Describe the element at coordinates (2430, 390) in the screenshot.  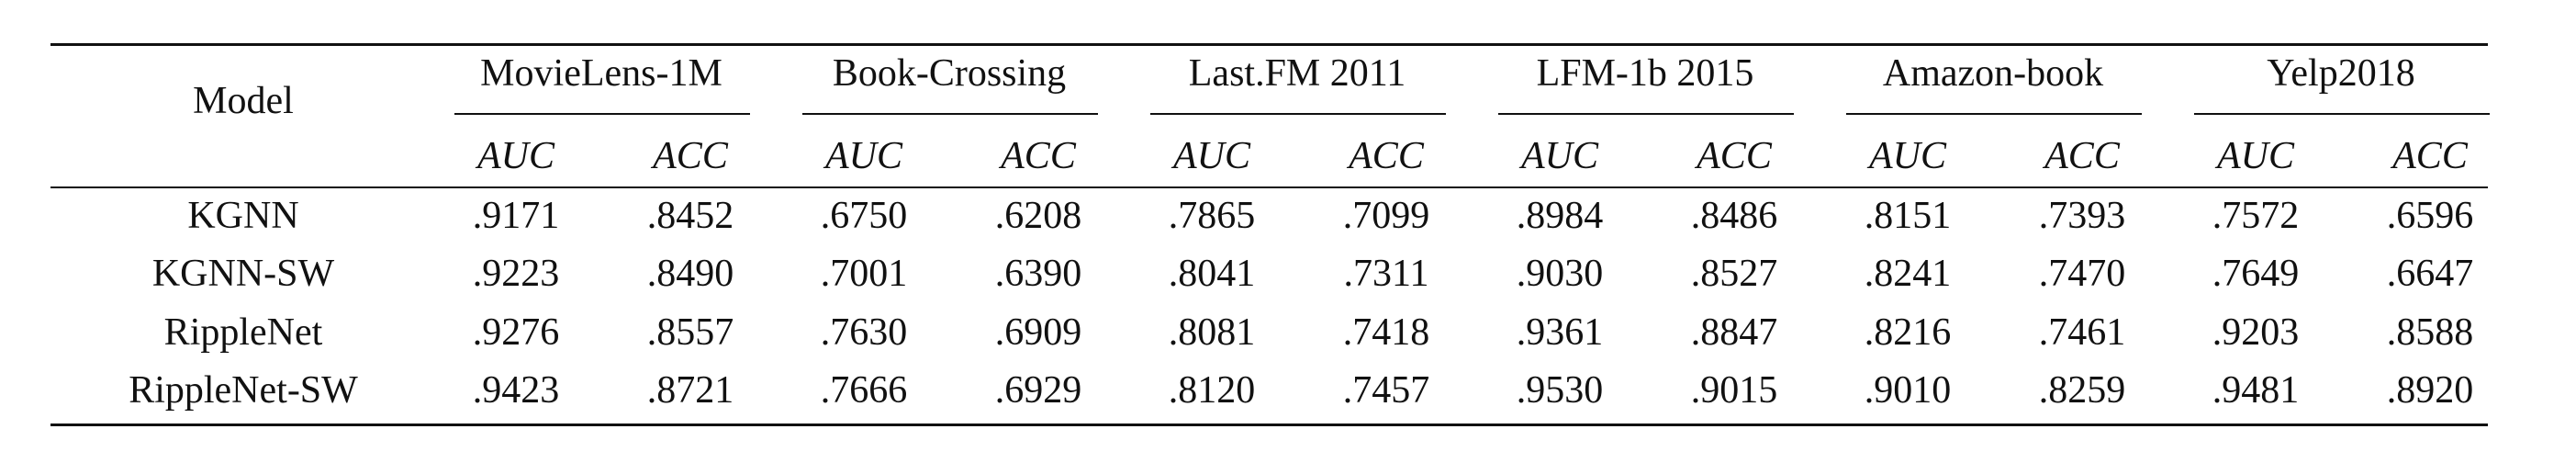
I see `metric-value-cell: .8920` at that location.